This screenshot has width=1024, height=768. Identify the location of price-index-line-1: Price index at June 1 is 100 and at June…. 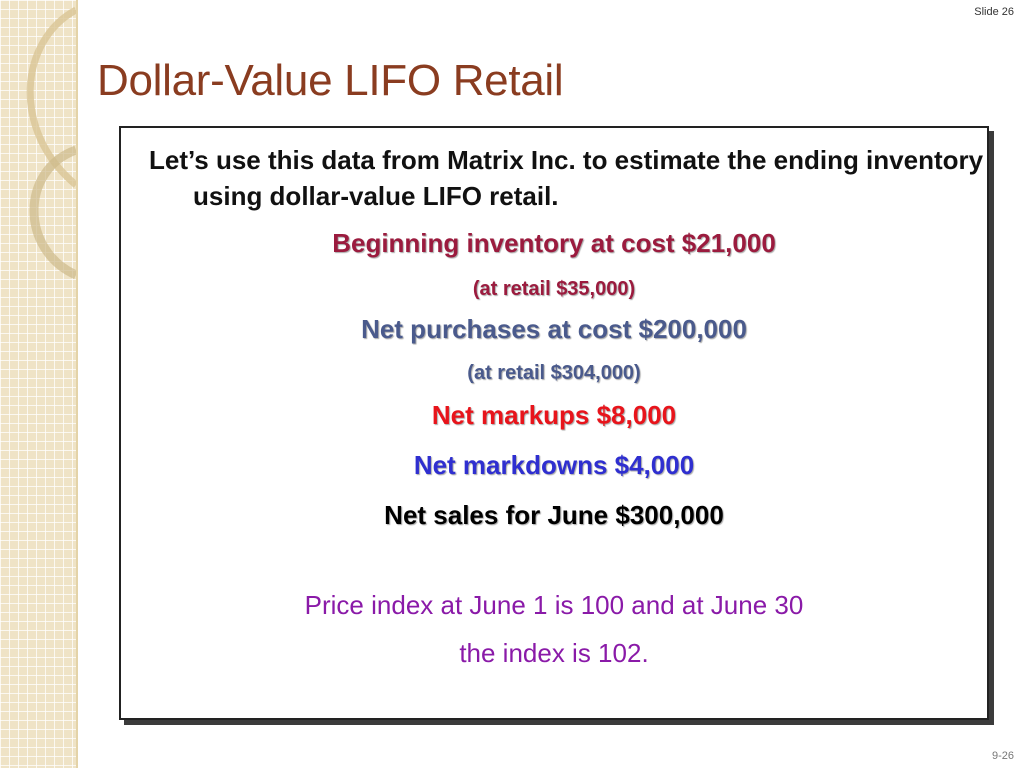
(554, 605).